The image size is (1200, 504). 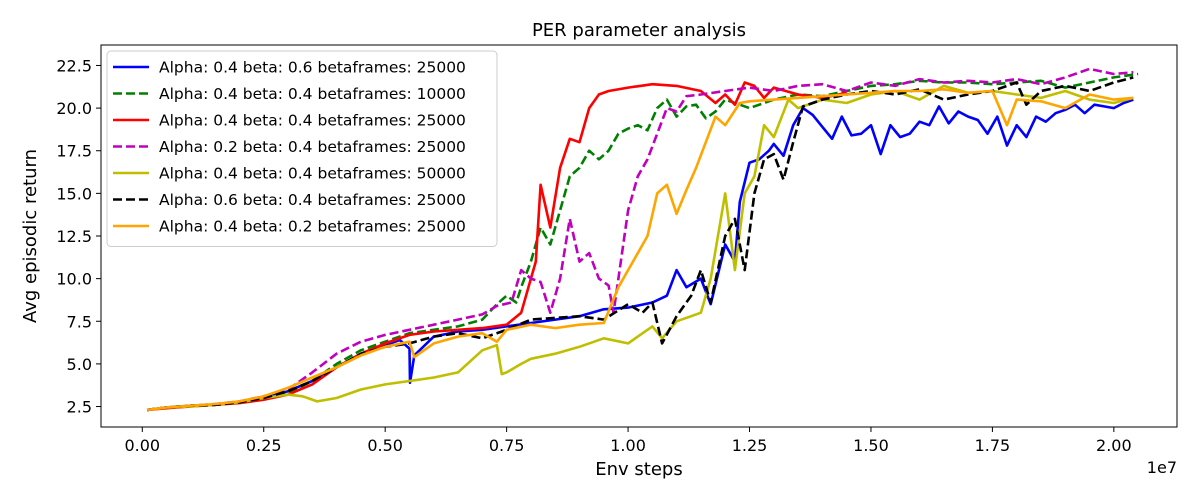 I want to click on chart-title: PER parameter analysis, so click(x=639, y=30).